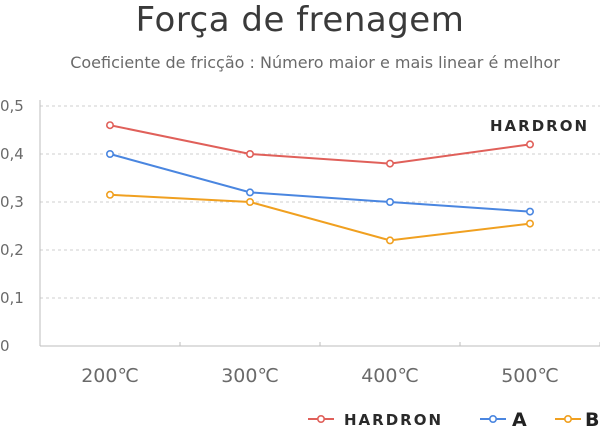 The height and width of the screenshot is (428, 600). Describe the element at coordinates (300, 20) in the screenshot. I see `chart-title: Força de frenagem` at that location.